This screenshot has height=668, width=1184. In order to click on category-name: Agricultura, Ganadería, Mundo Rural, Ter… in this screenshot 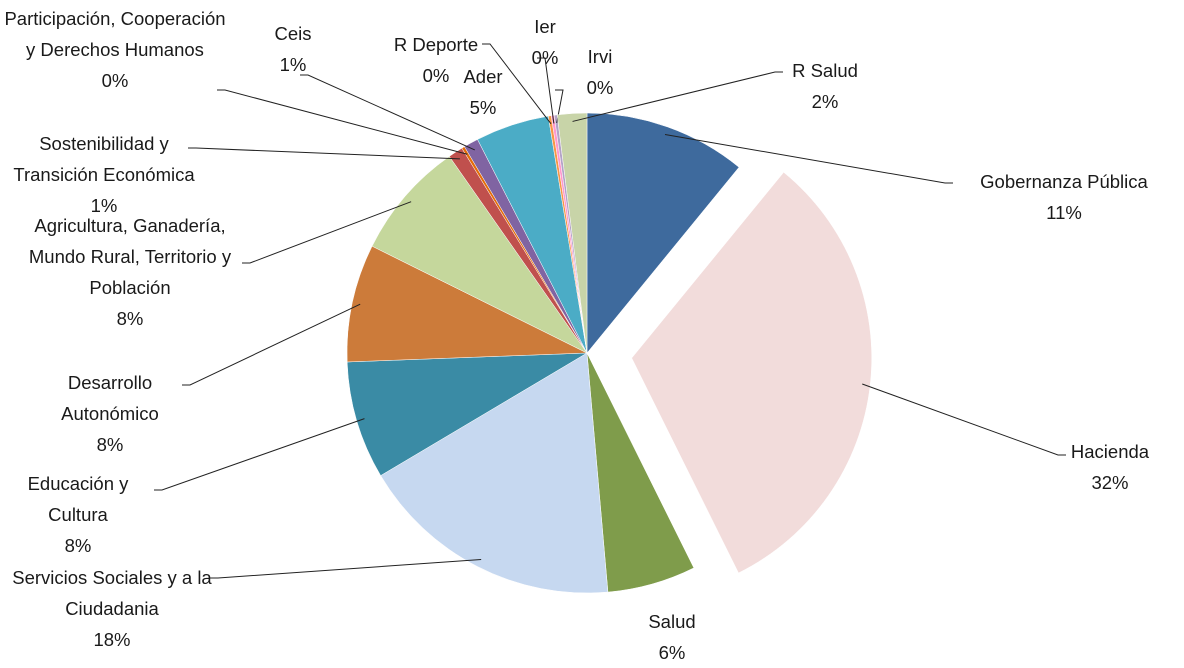, I will do `click(130, 256)`.